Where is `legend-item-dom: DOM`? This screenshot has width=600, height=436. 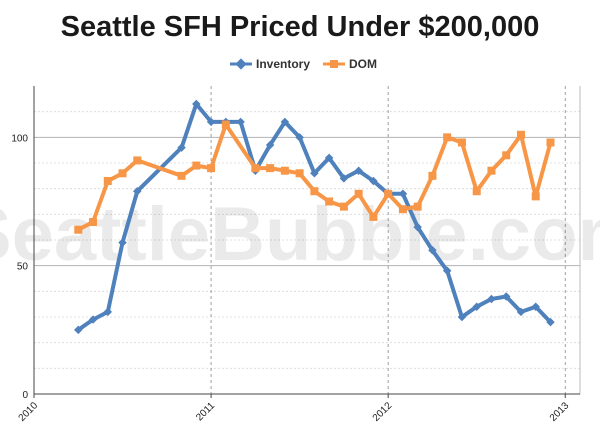
legend-item-dom: DOM is located at coordinates (350, 64).